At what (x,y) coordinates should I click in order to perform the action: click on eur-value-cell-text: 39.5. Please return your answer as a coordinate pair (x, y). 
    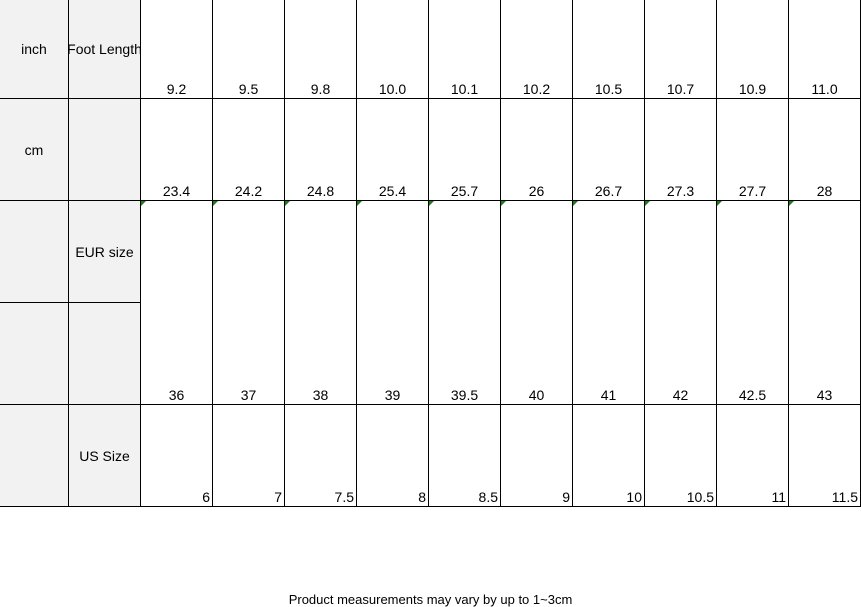
    Looking at the image, I should click on (464, 395).